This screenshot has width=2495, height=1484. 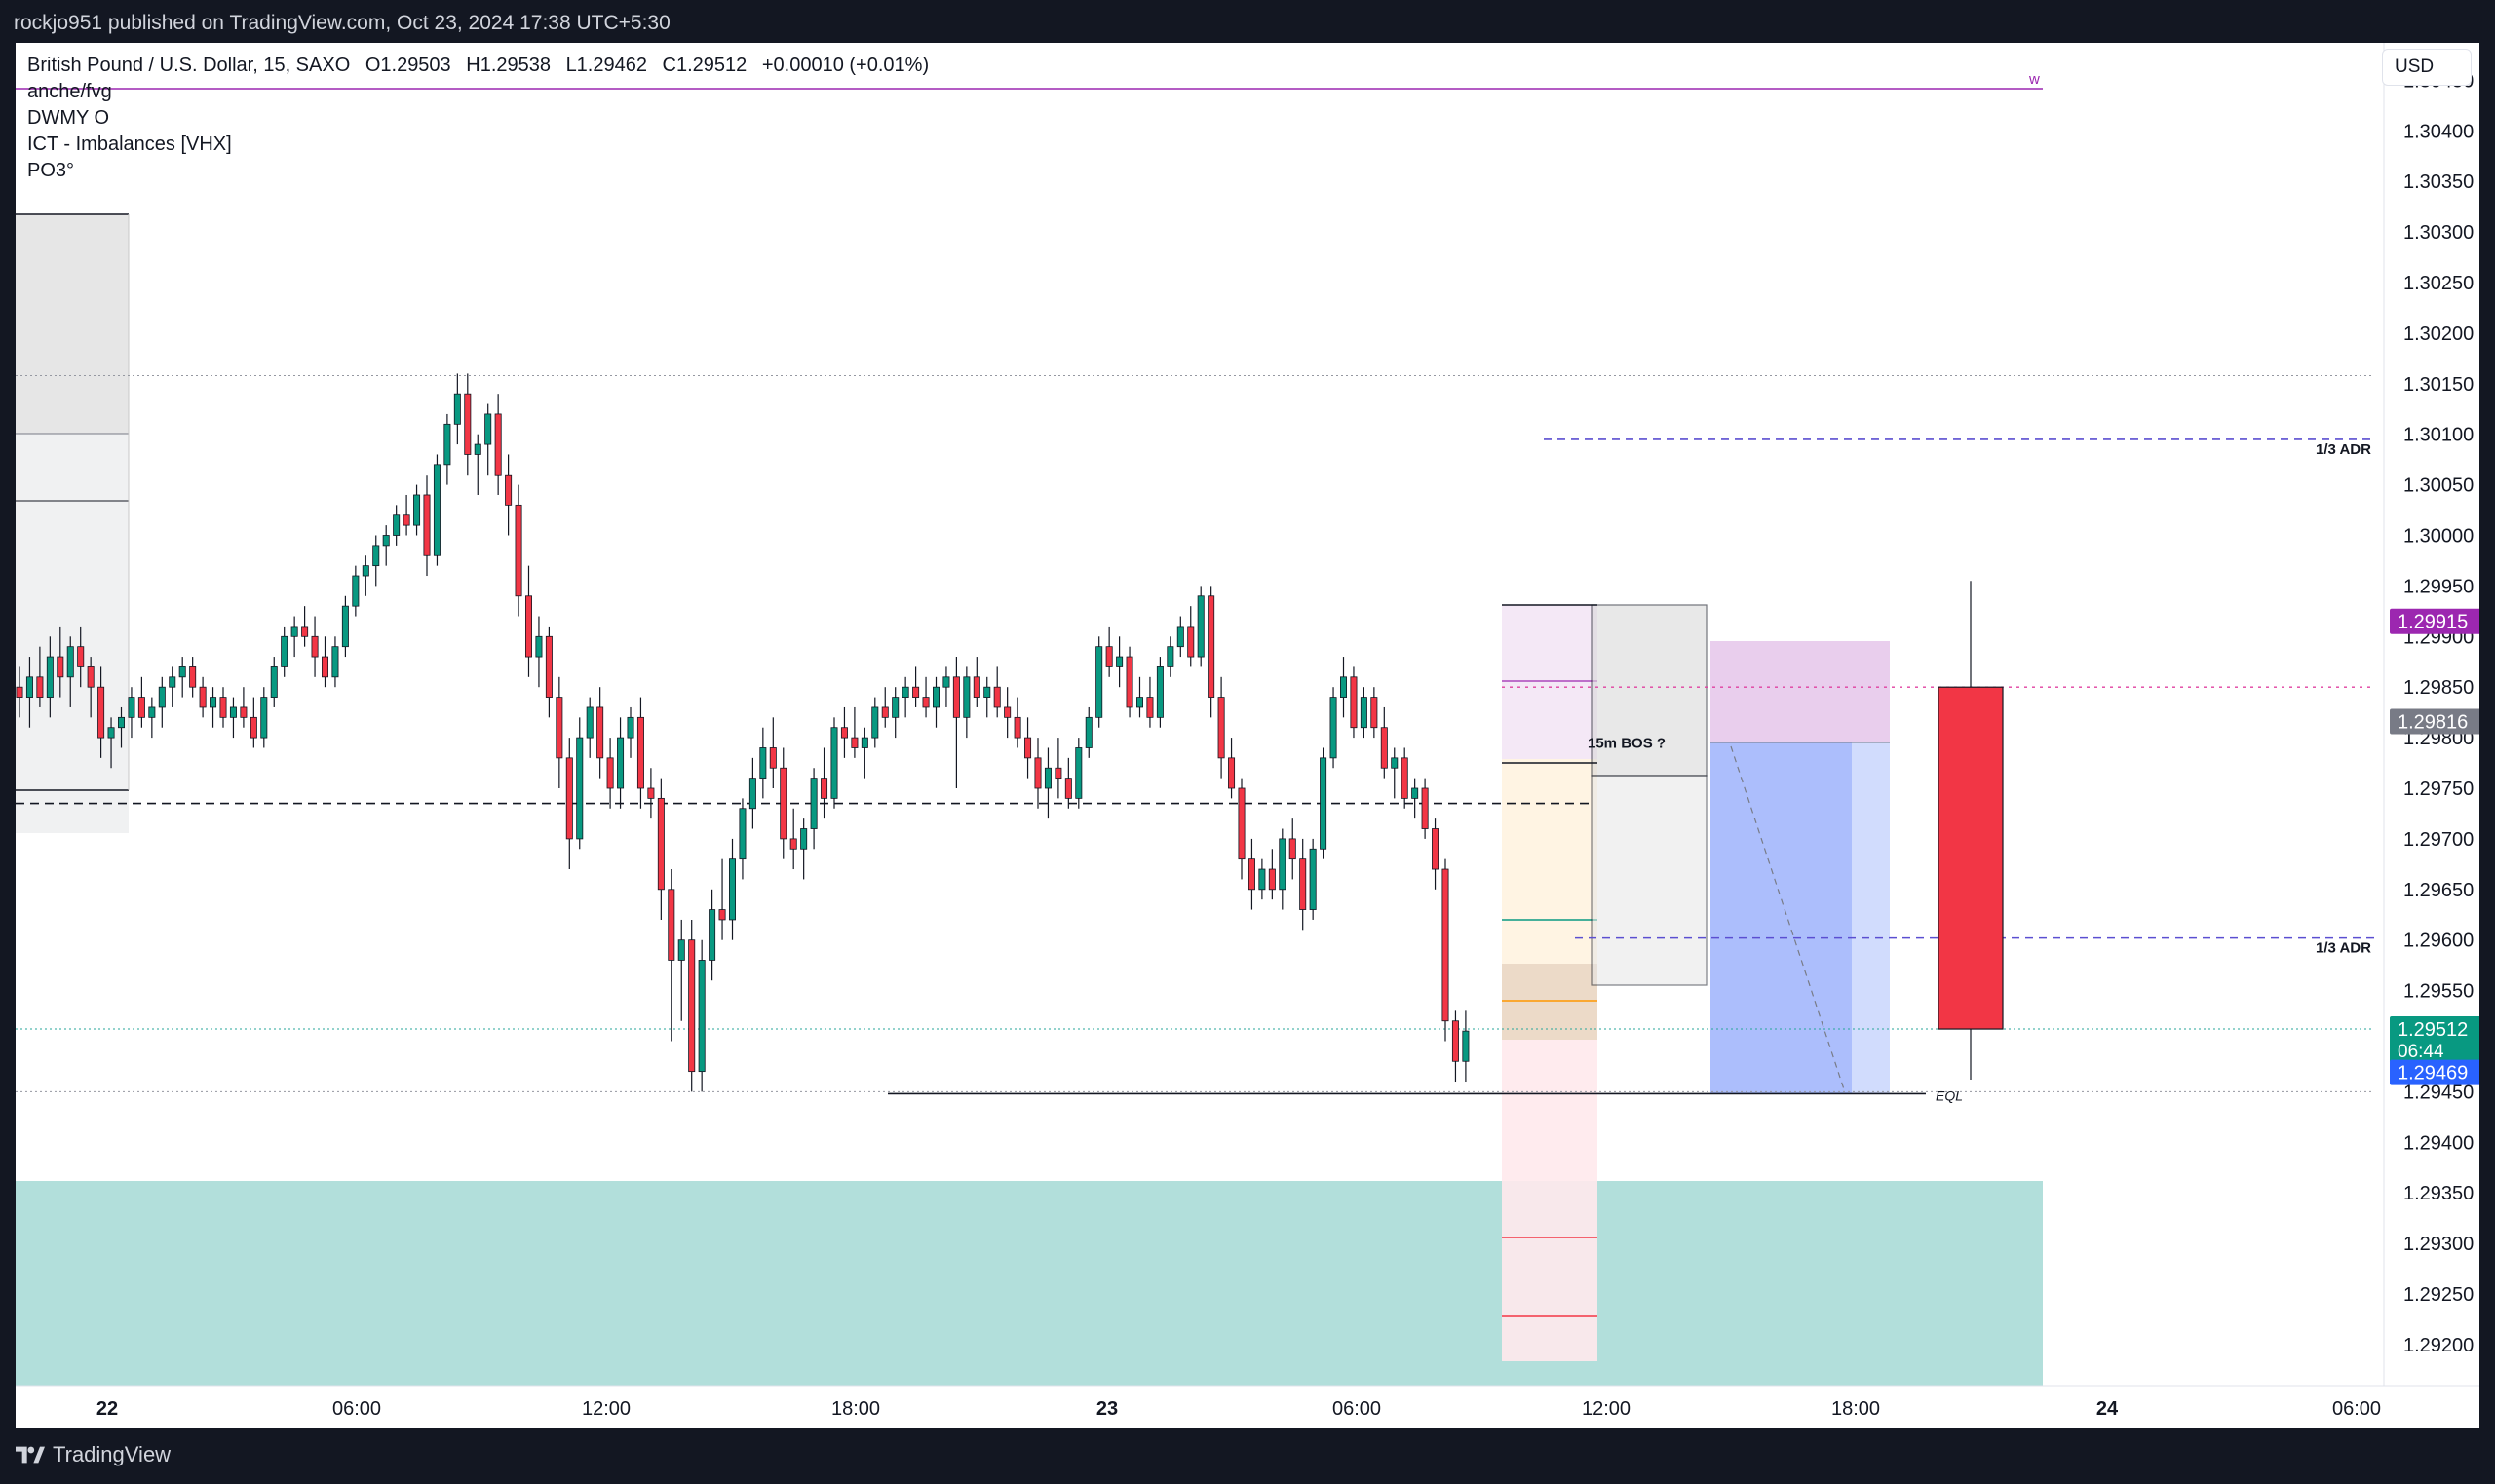 I want to click on po3-candle-body, so click(x=1971, y=858).